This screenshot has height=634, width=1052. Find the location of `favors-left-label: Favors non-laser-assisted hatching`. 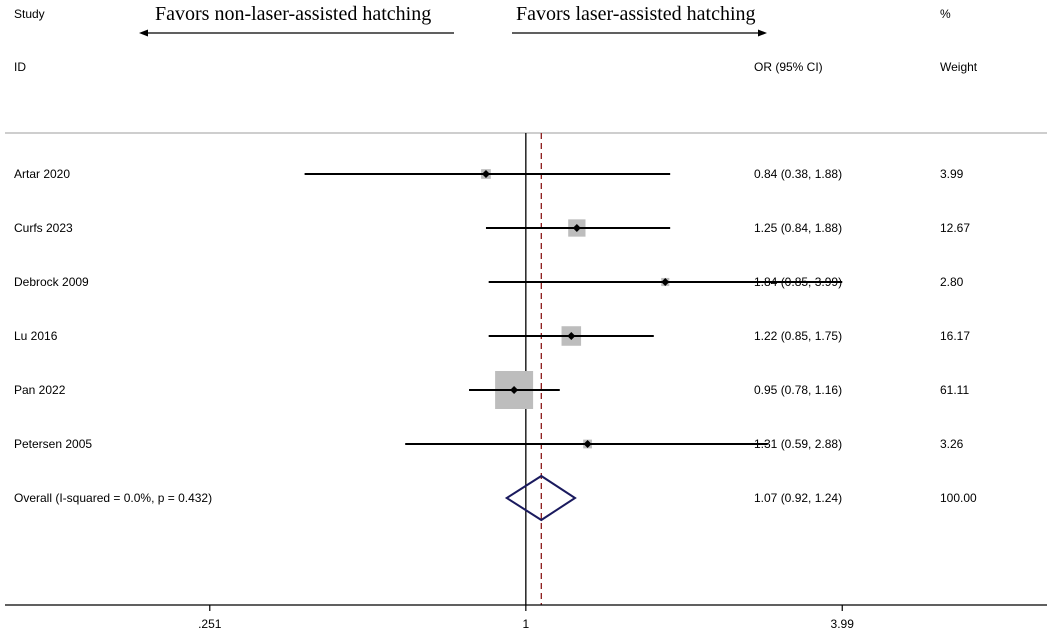

favors-left-label: Favors non-laser-assisted hatching is located at coordinates (293, 14).